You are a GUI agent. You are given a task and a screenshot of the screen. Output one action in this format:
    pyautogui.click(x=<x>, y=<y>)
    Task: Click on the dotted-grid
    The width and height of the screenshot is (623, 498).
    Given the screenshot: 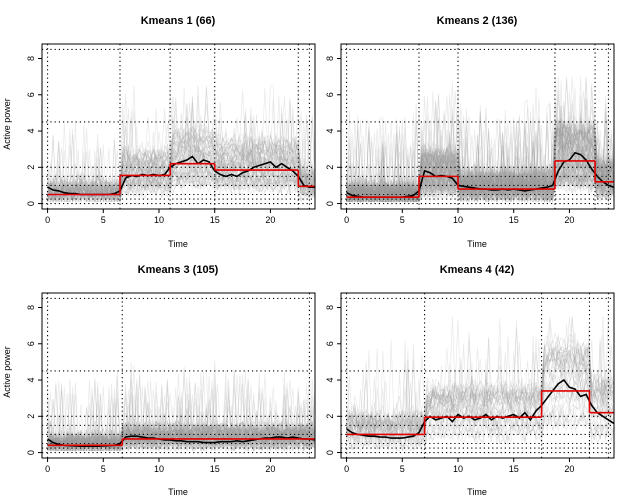 What is the action you would take?
    pyautogui.click(x=477, y=126)
    